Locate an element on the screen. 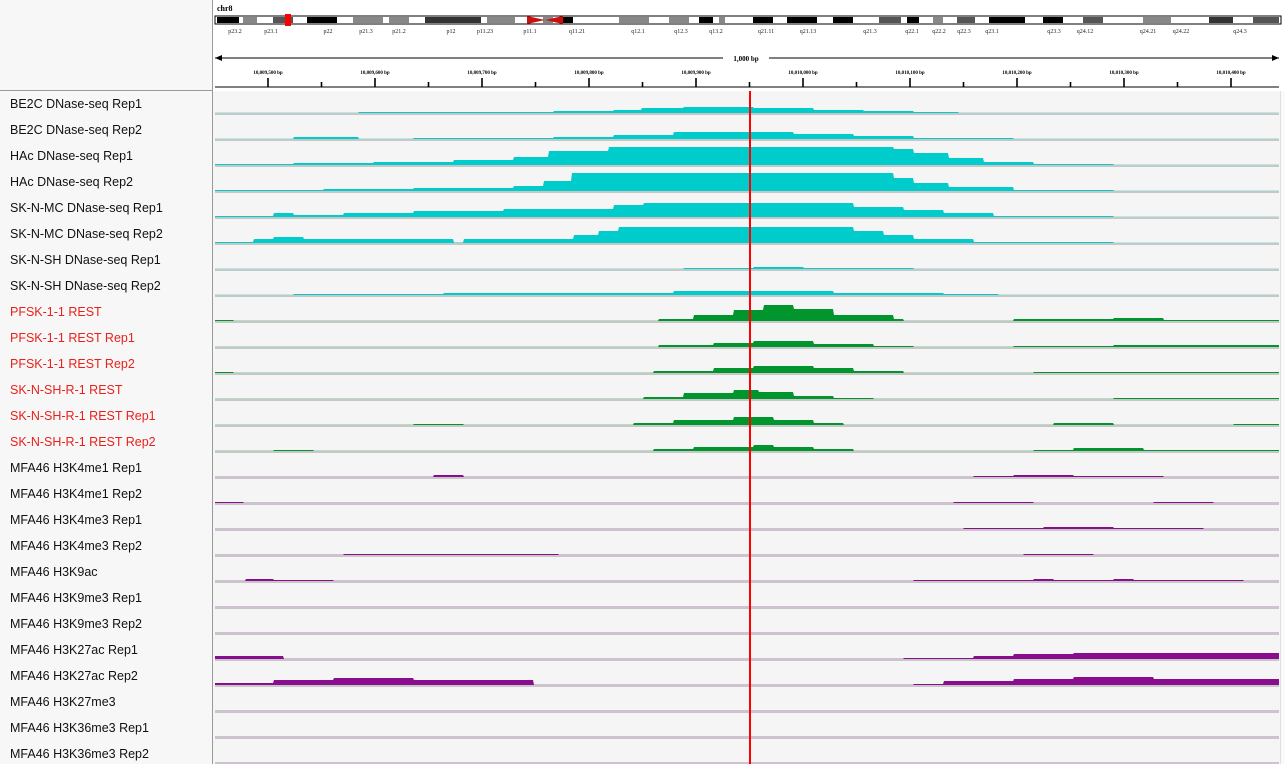 The height and width of the screenshot is (764, 1285). track-name-label: BE2C DNase-seq Rep2 is located at coordinates (76, 130).